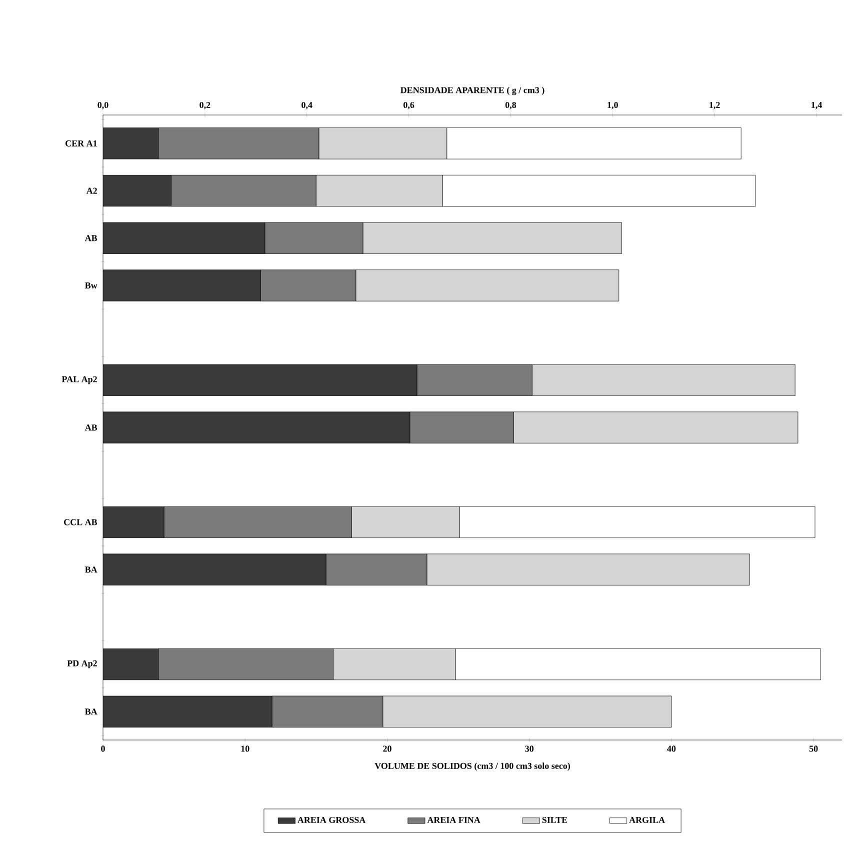 This screenshot has width=855, height=861. I want to click on x2-tick-label: 0,2, so click(205, 106).